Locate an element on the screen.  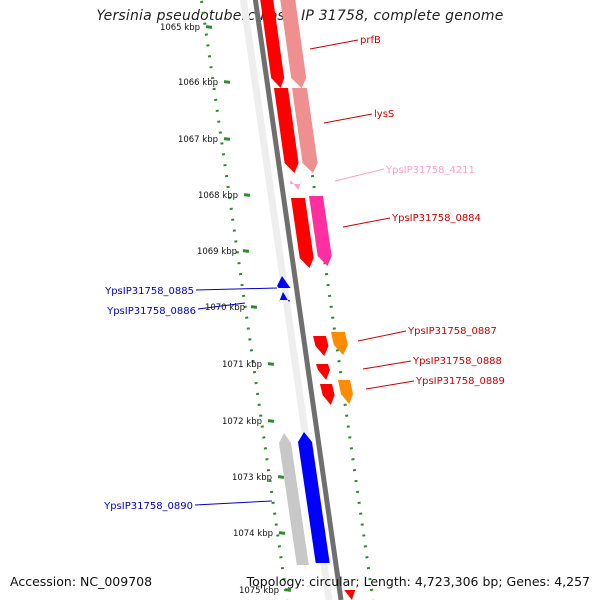
axis-tick-label: 1068 kbp is located at coordinates (218, 196).